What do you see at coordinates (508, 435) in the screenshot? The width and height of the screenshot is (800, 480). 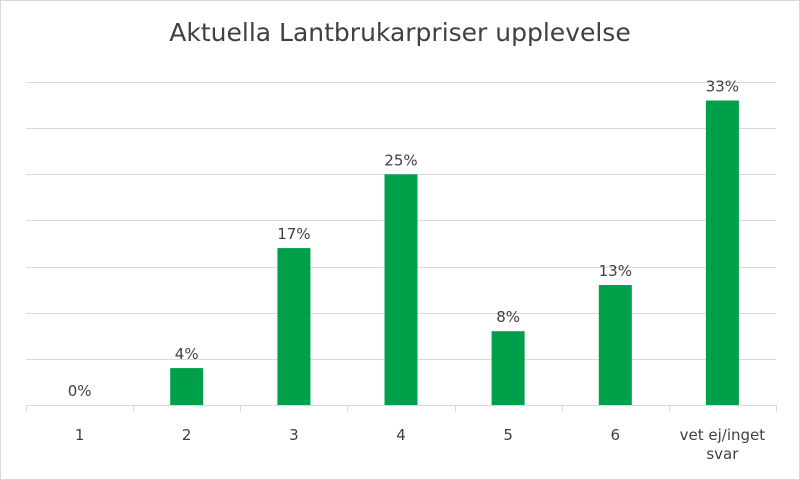 I see `x-tick-label: 5` at bounding box center [508, 435].